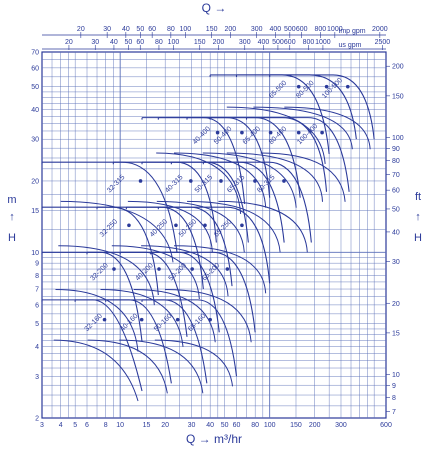 The image size is (429, 449). Describe the element at coordinates (37, 264) in the screenshot. I see `y-left-tick-label: 9` at that location.